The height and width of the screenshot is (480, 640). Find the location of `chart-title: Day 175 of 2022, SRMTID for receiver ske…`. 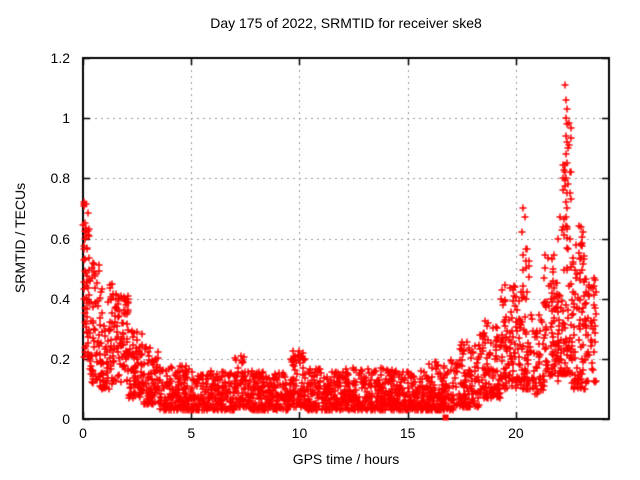

chart-title: Day 175 of 2022, SRMTID for receiver ske… is located at coordinates (346, 23).